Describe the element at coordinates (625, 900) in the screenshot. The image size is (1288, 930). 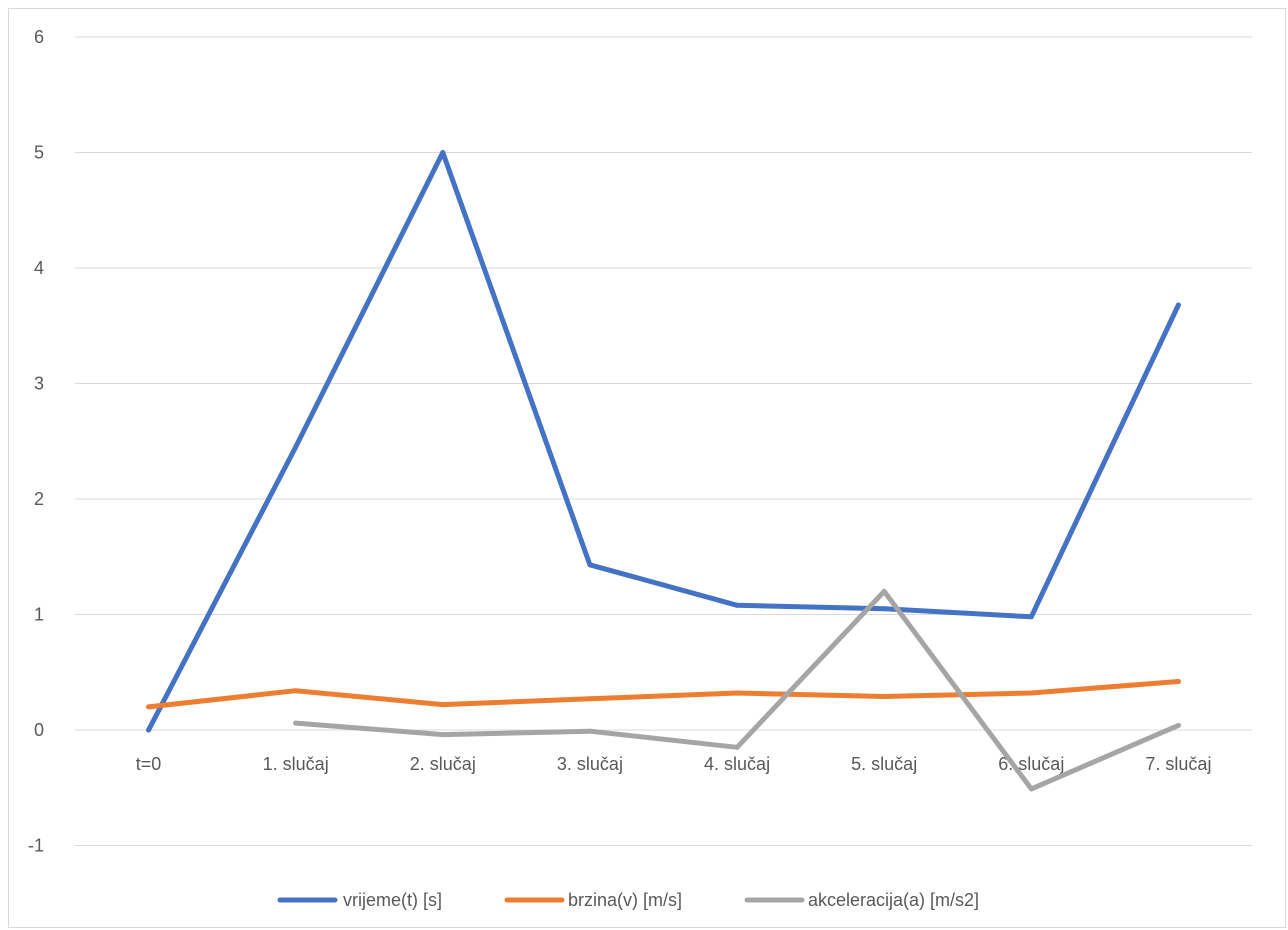
I see `legend-label: brzina(v) [m/s]` at that location.